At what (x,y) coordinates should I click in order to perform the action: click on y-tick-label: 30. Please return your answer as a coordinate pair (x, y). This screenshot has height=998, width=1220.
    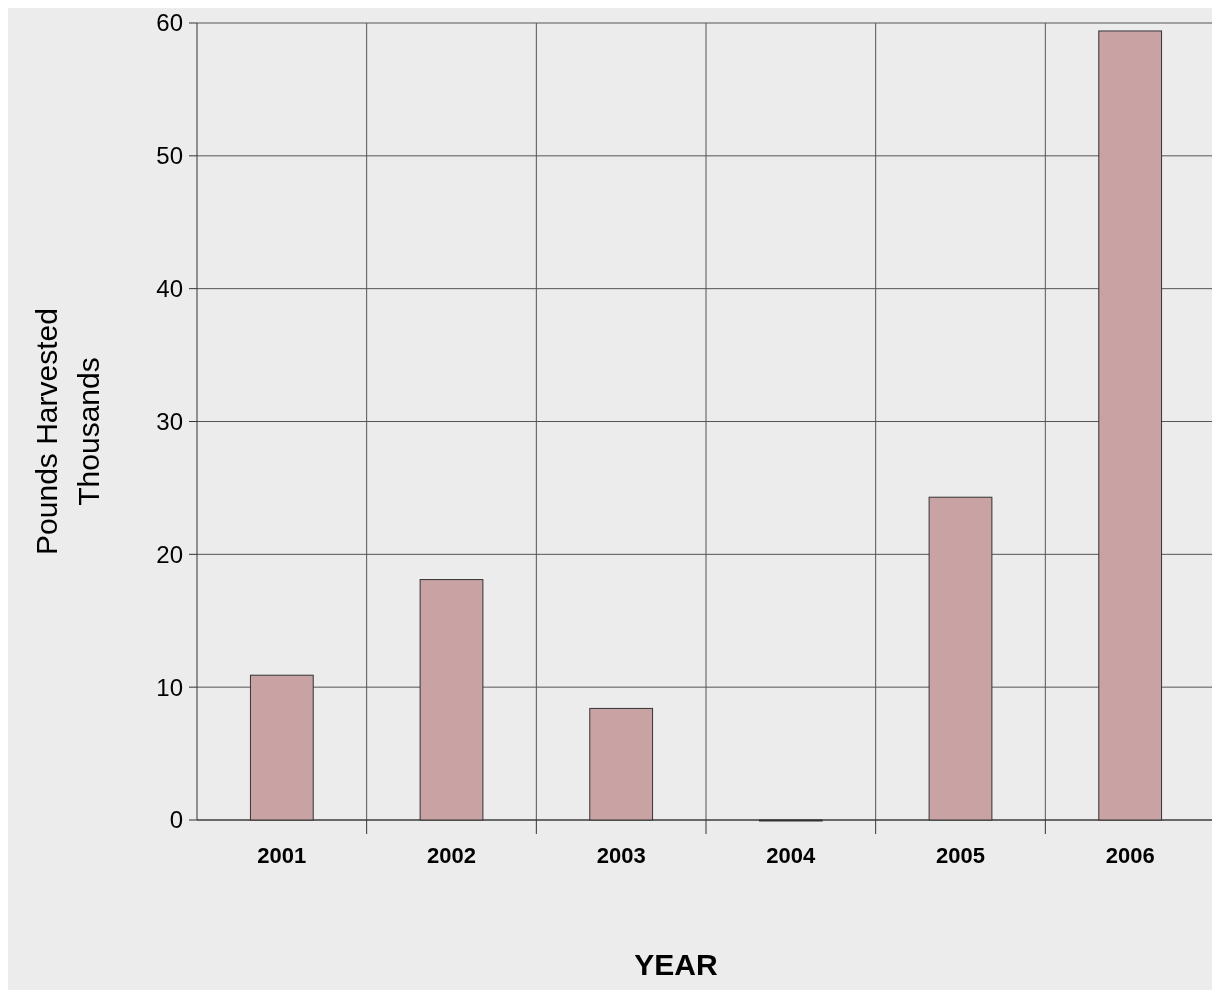
    Looking at the image, I should click on (169, 421).